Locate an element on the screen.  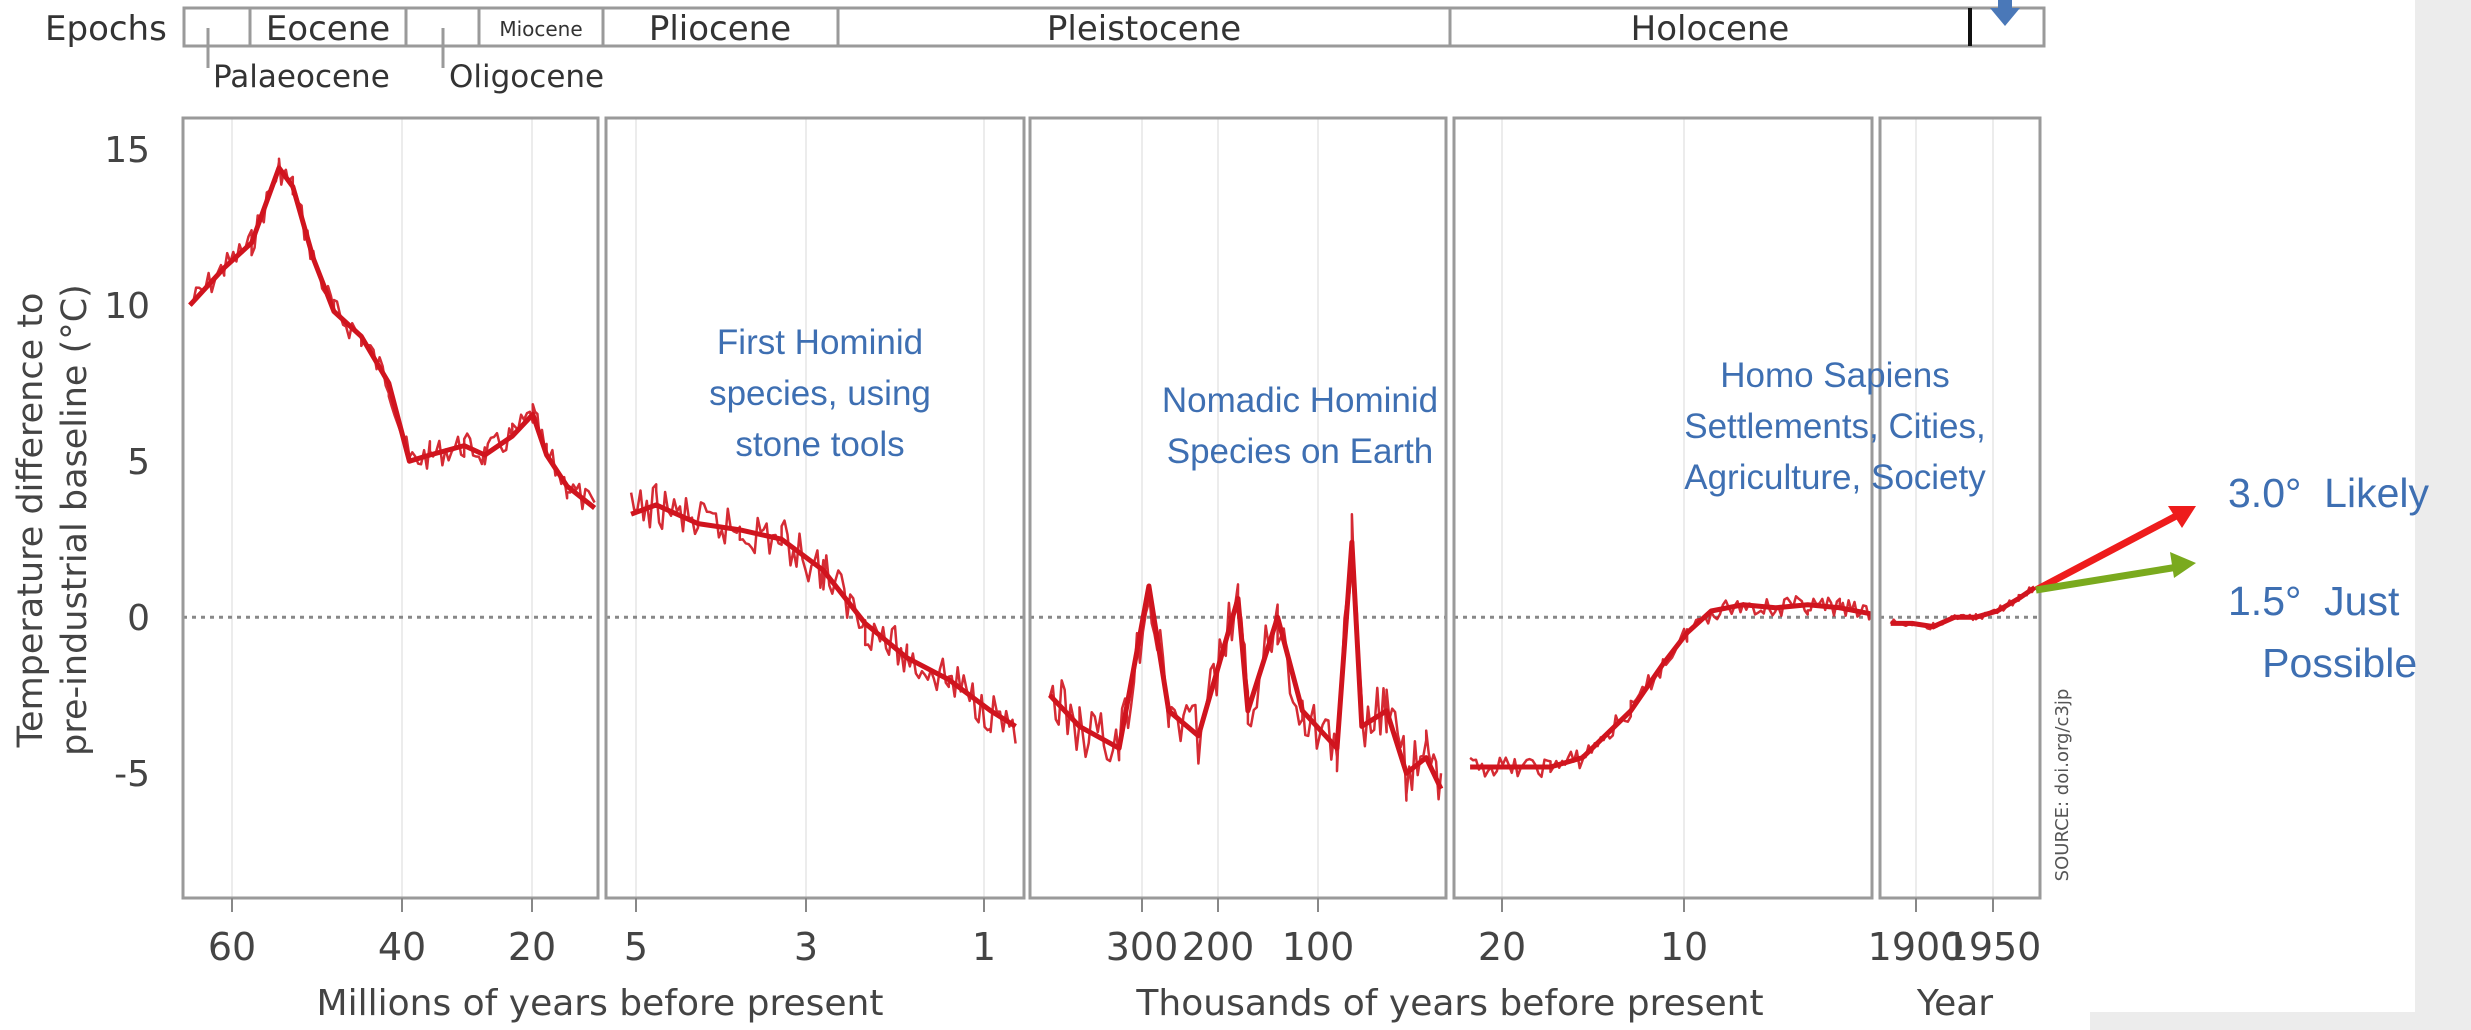
epoch-eocene: Eocene is located at coordinates (328, 29).